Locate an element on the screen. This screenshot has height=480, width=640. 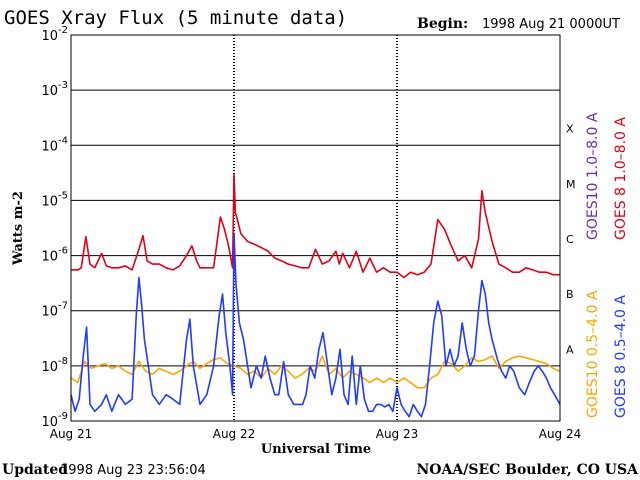
y-tick-label: 10⁻⁹ is located at coordinates (54, 420).